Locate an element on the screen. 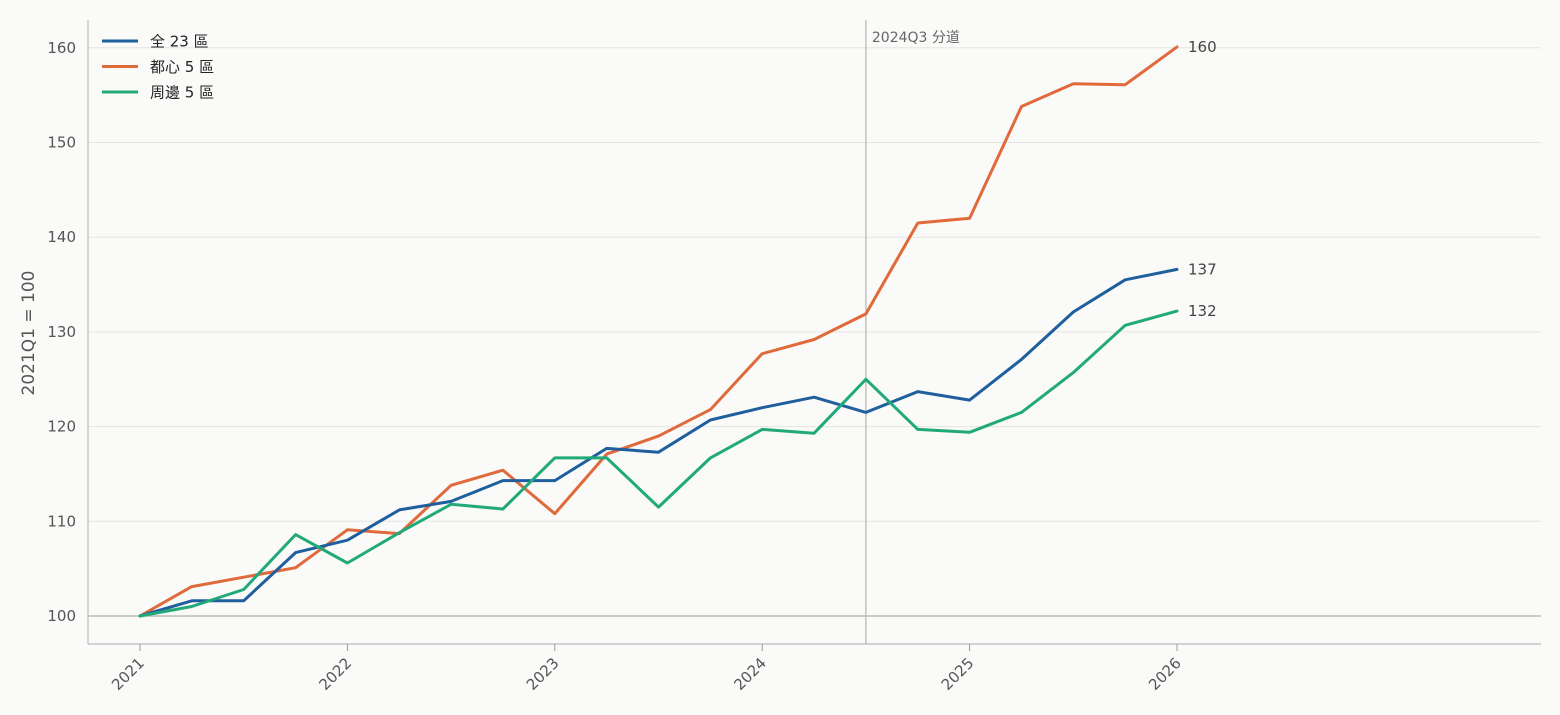  y-axis-title: 2021Q1 = 100 is located at coordinates (29, 333).